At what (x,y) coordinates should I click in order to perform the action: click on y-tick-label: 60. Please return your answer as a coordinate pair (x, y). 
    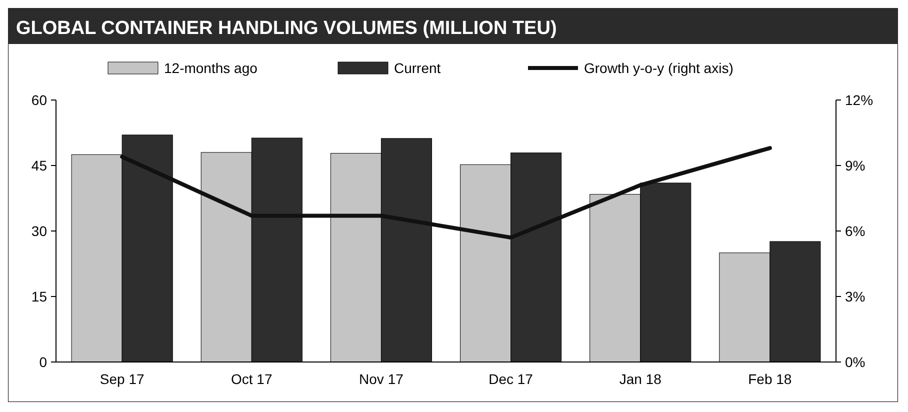
    Looking at the image, I should click on (39, 100).